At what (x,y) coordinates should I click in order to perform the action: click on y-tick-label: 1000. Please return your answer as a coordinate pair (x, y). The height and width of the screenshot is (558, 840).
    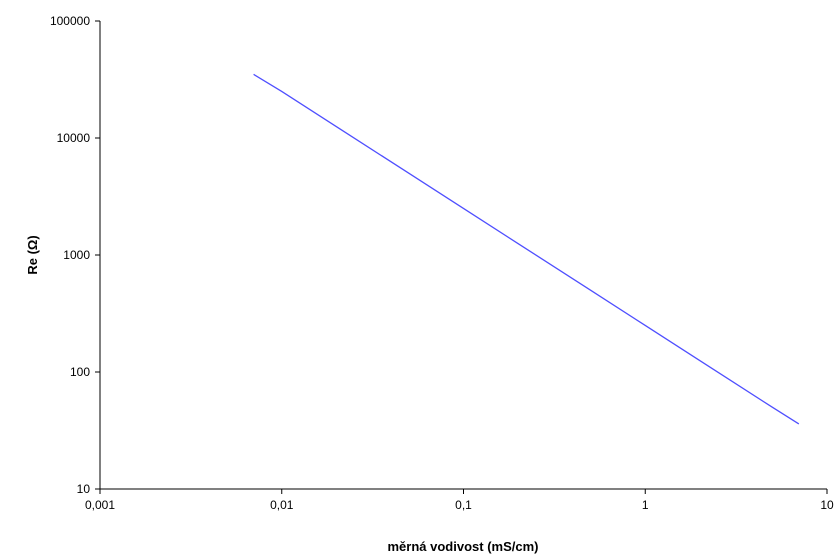
    Looking at the image, I should click on (76, 255).